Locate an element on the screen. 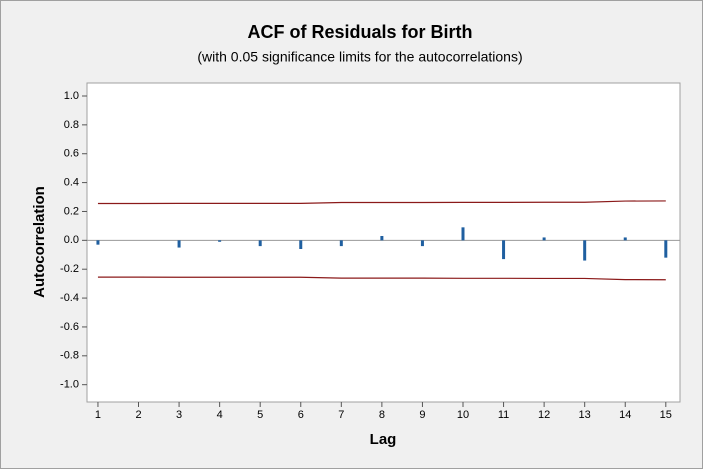 The image size is (703, 469). x-tick-label: 14 is located at coordinates (625, 415).